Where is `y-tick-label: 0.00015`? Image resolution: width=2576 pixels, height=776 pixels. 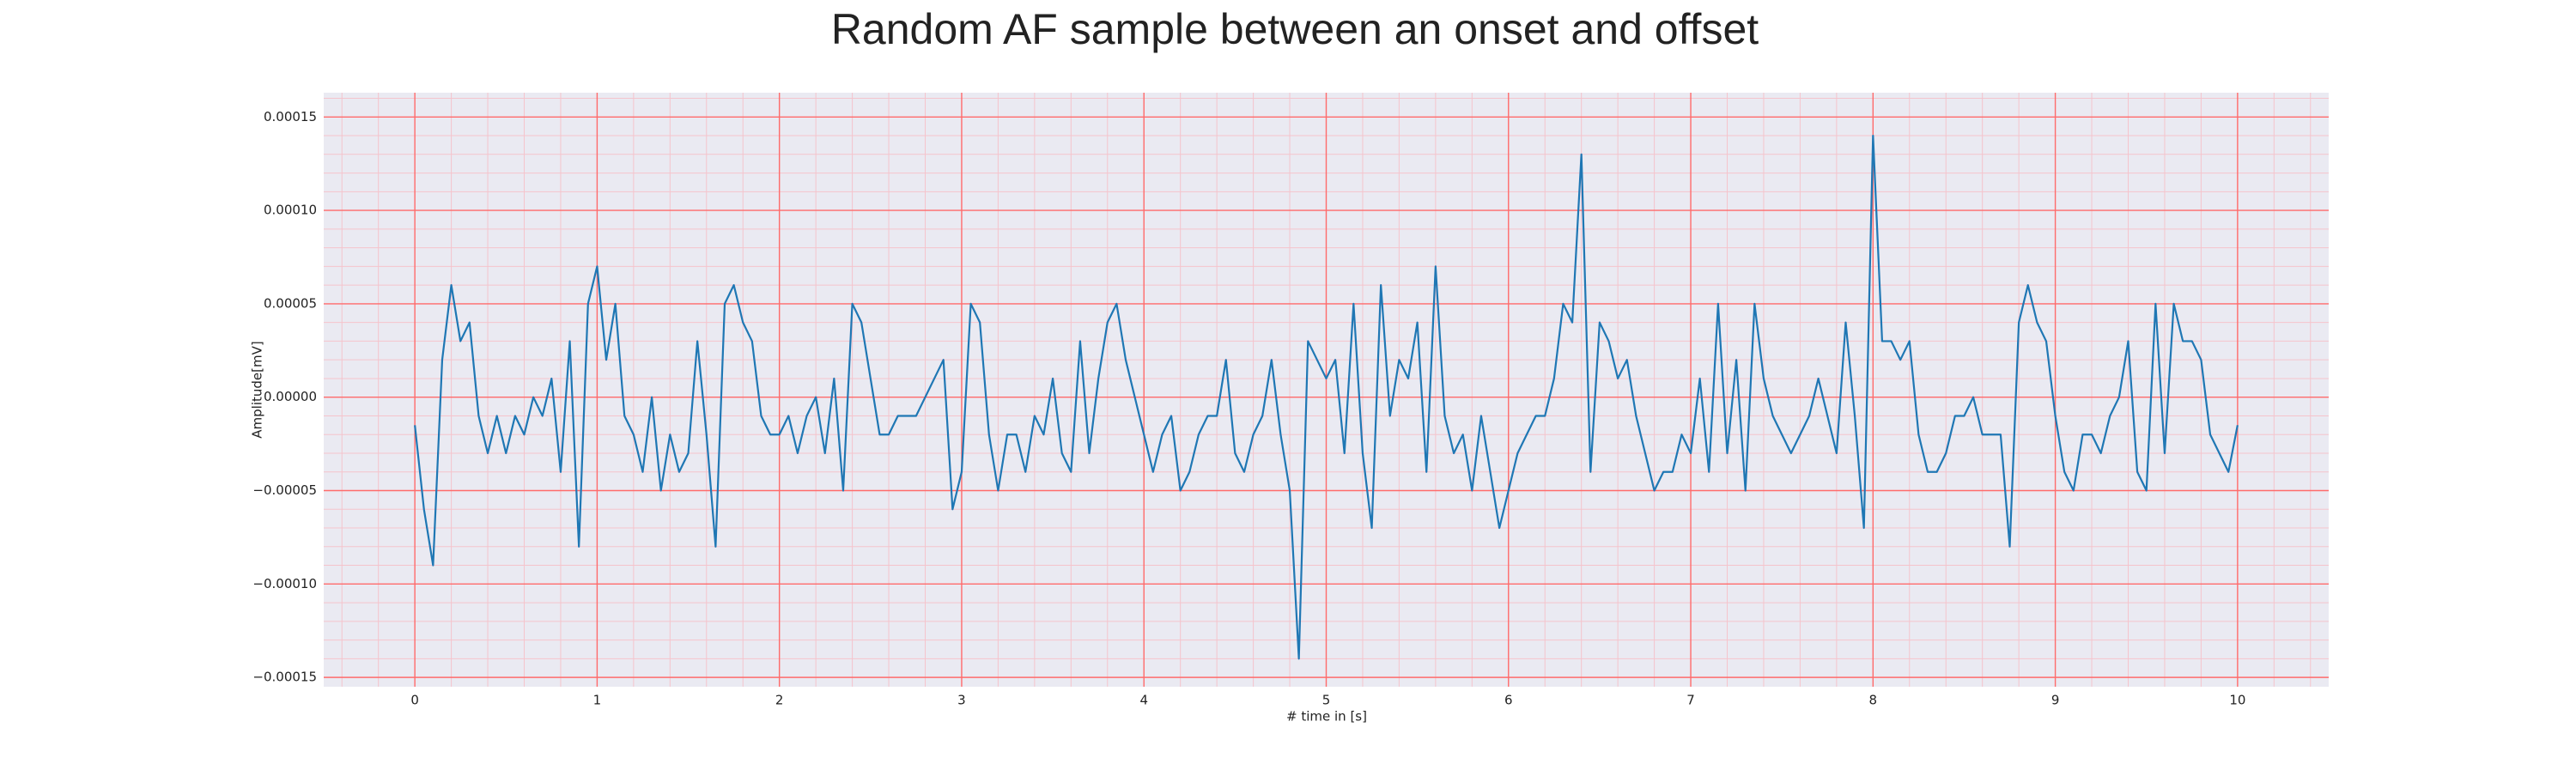
y-tick-label: 0.00015 is located at coordinates (291, 117).